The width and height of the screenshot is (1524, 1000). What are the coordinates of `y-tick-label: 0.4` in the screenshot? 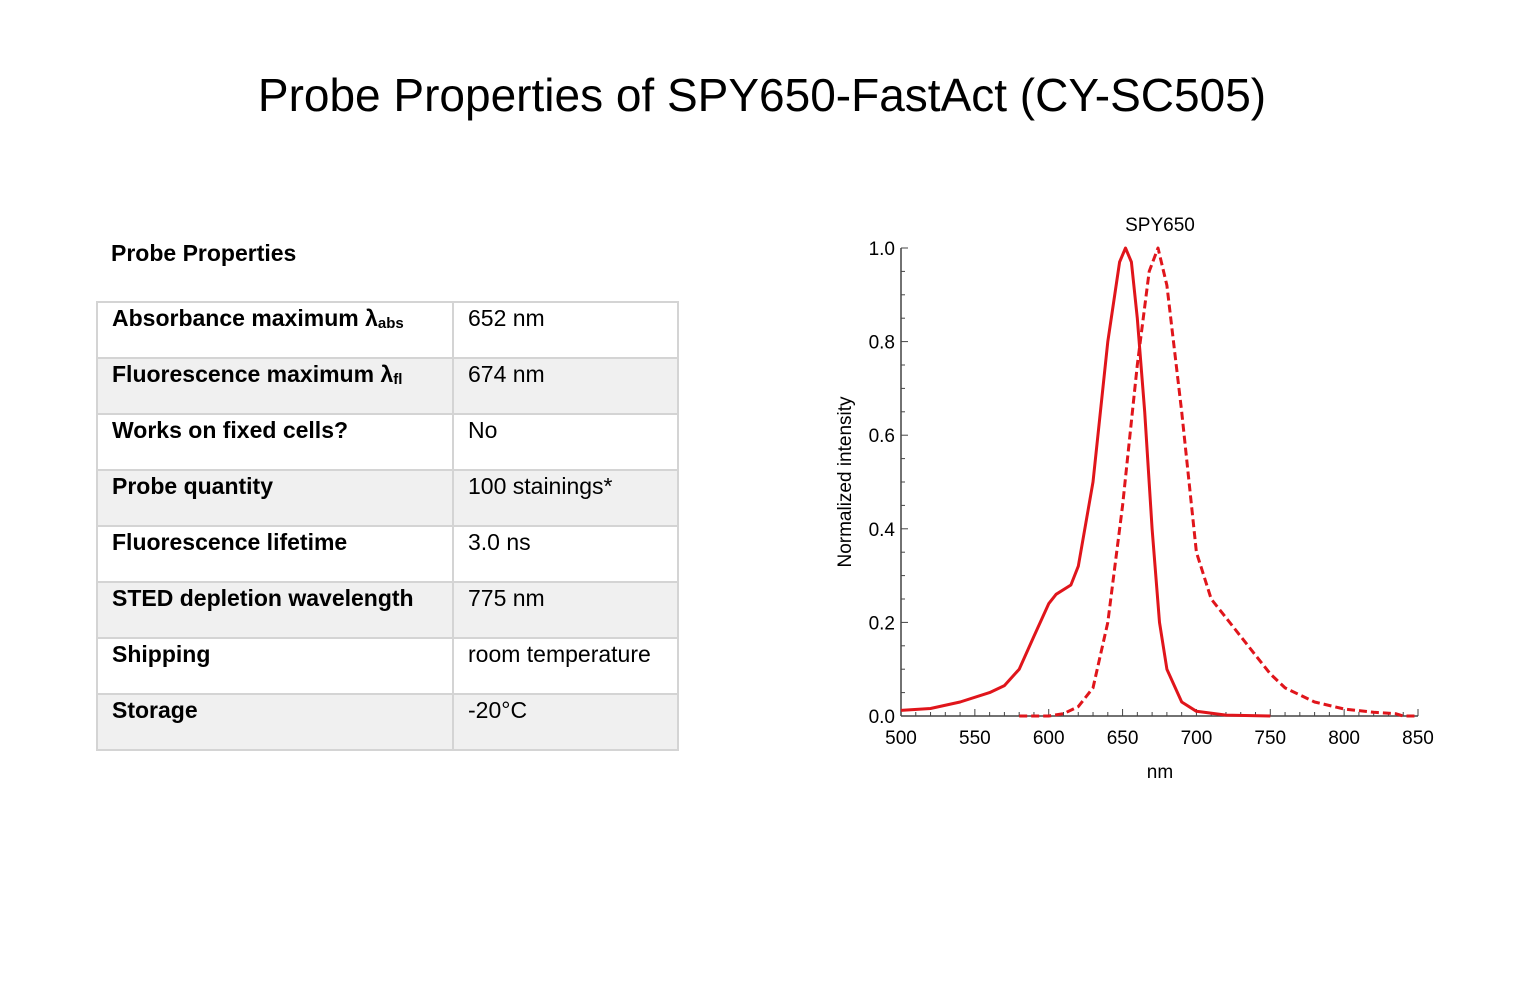 It's located at (882, 530).